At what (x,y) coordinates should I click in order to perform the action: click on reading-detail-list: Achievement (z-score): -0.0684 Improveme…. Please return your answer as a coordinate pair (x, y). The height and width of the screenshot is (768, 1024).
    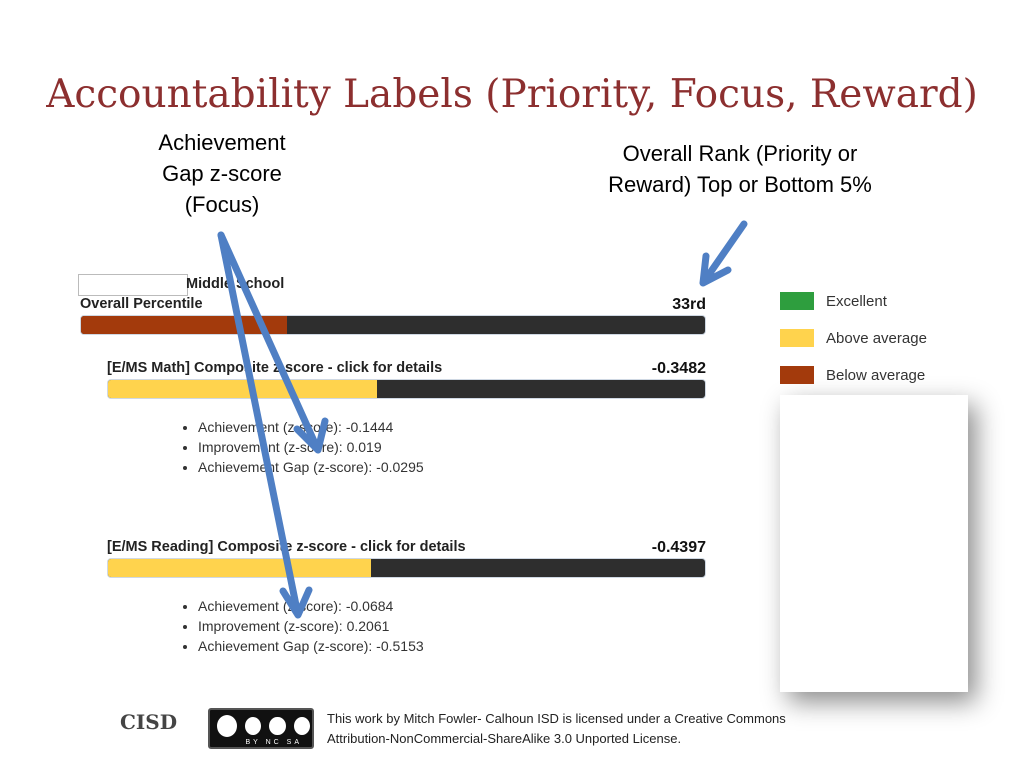
    Looking at the image, I should click on (301, 626).